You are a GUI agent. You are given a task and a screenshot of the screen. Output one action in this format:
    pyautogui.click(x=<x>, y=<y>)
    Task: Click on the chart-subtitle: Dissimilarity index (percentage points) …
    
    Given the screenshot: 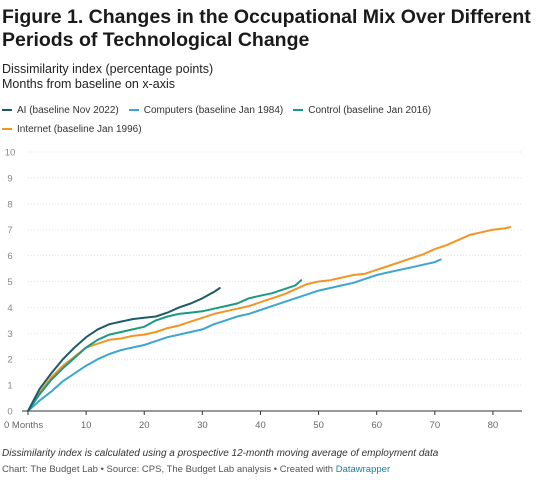 What is the action you would take?
    pyautogui.click(x=107, y=77)
    